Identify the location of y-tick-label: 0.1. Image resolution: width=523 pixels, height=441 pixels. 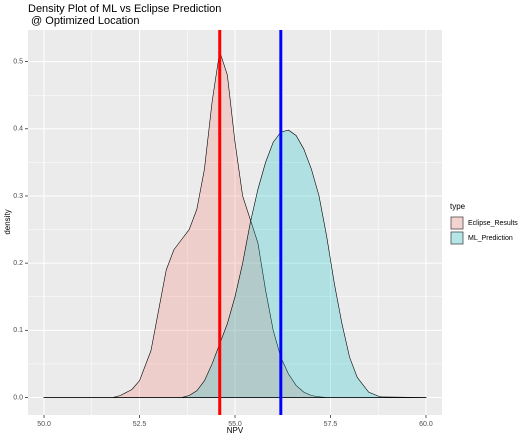
(18, 330).